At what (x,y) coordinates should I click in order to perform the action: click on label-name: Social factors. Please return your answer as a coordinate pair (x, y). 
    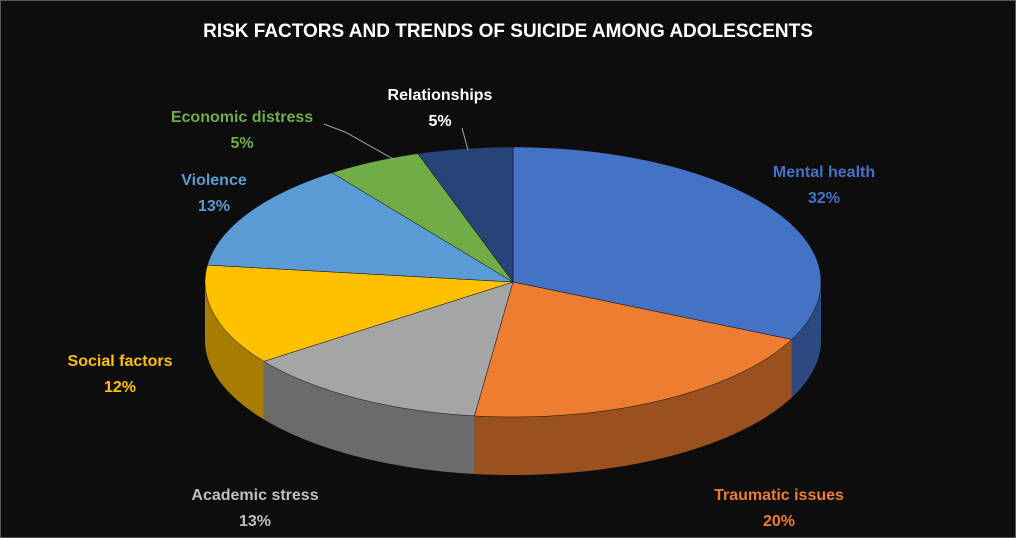
    Looking at the image, I should click on (120, 361).